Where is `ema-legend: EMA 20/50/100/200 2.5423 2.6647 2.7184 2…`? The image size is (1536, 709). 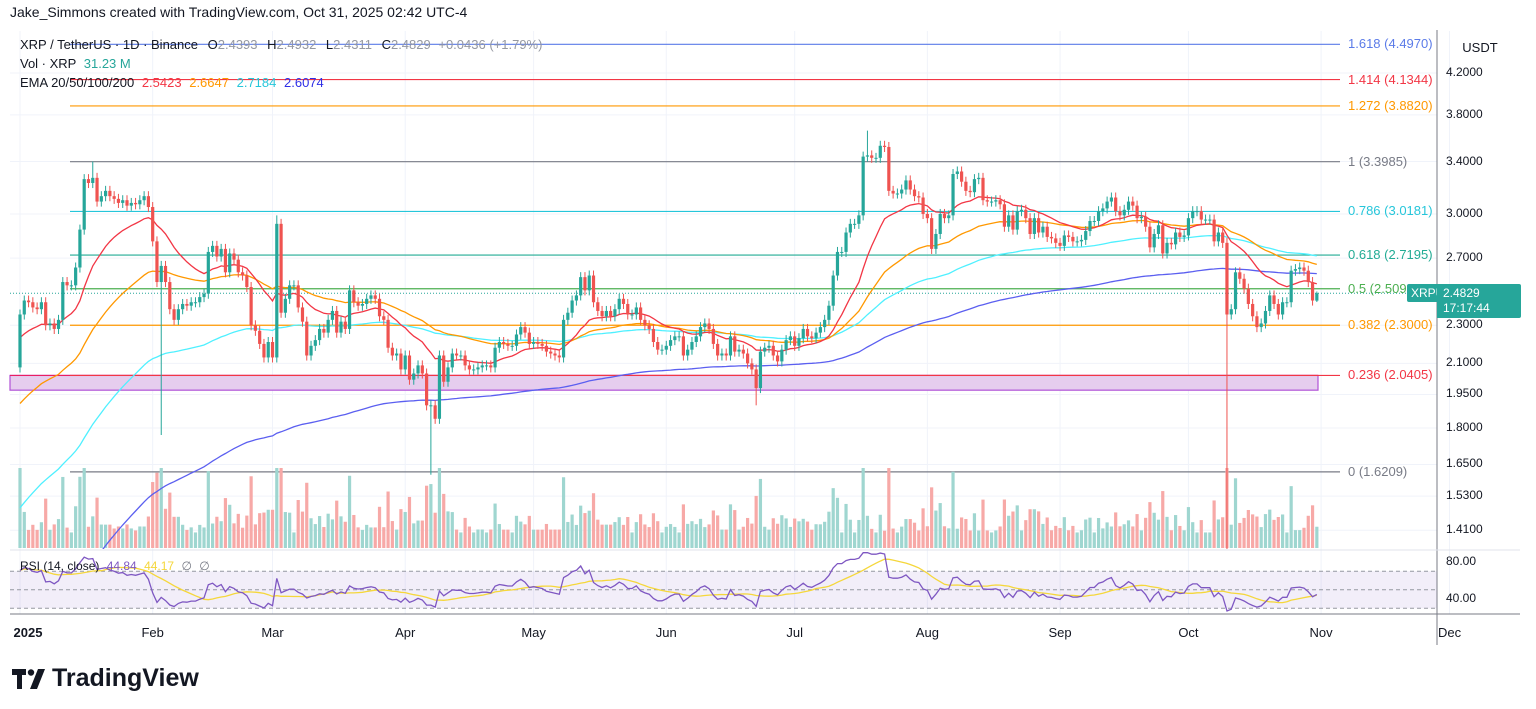 ema-legend: EMA 20/50/100/200 2.5423 2.6647 2.7184 2… is located at coordinates (172, 82).